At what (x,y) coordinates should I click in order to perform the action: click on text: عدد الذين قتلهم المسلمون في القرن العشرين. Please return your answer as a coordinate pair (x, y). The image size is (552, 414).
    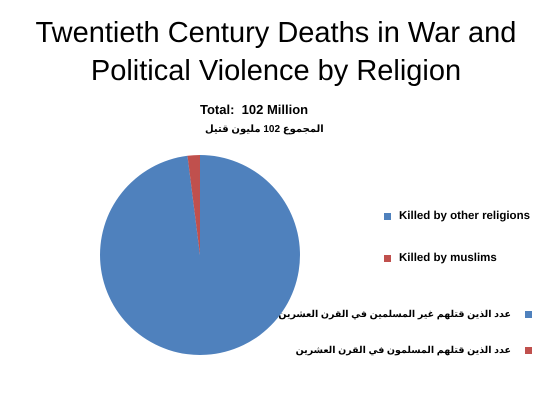
    Looking at the image, I should click on (403, 350).